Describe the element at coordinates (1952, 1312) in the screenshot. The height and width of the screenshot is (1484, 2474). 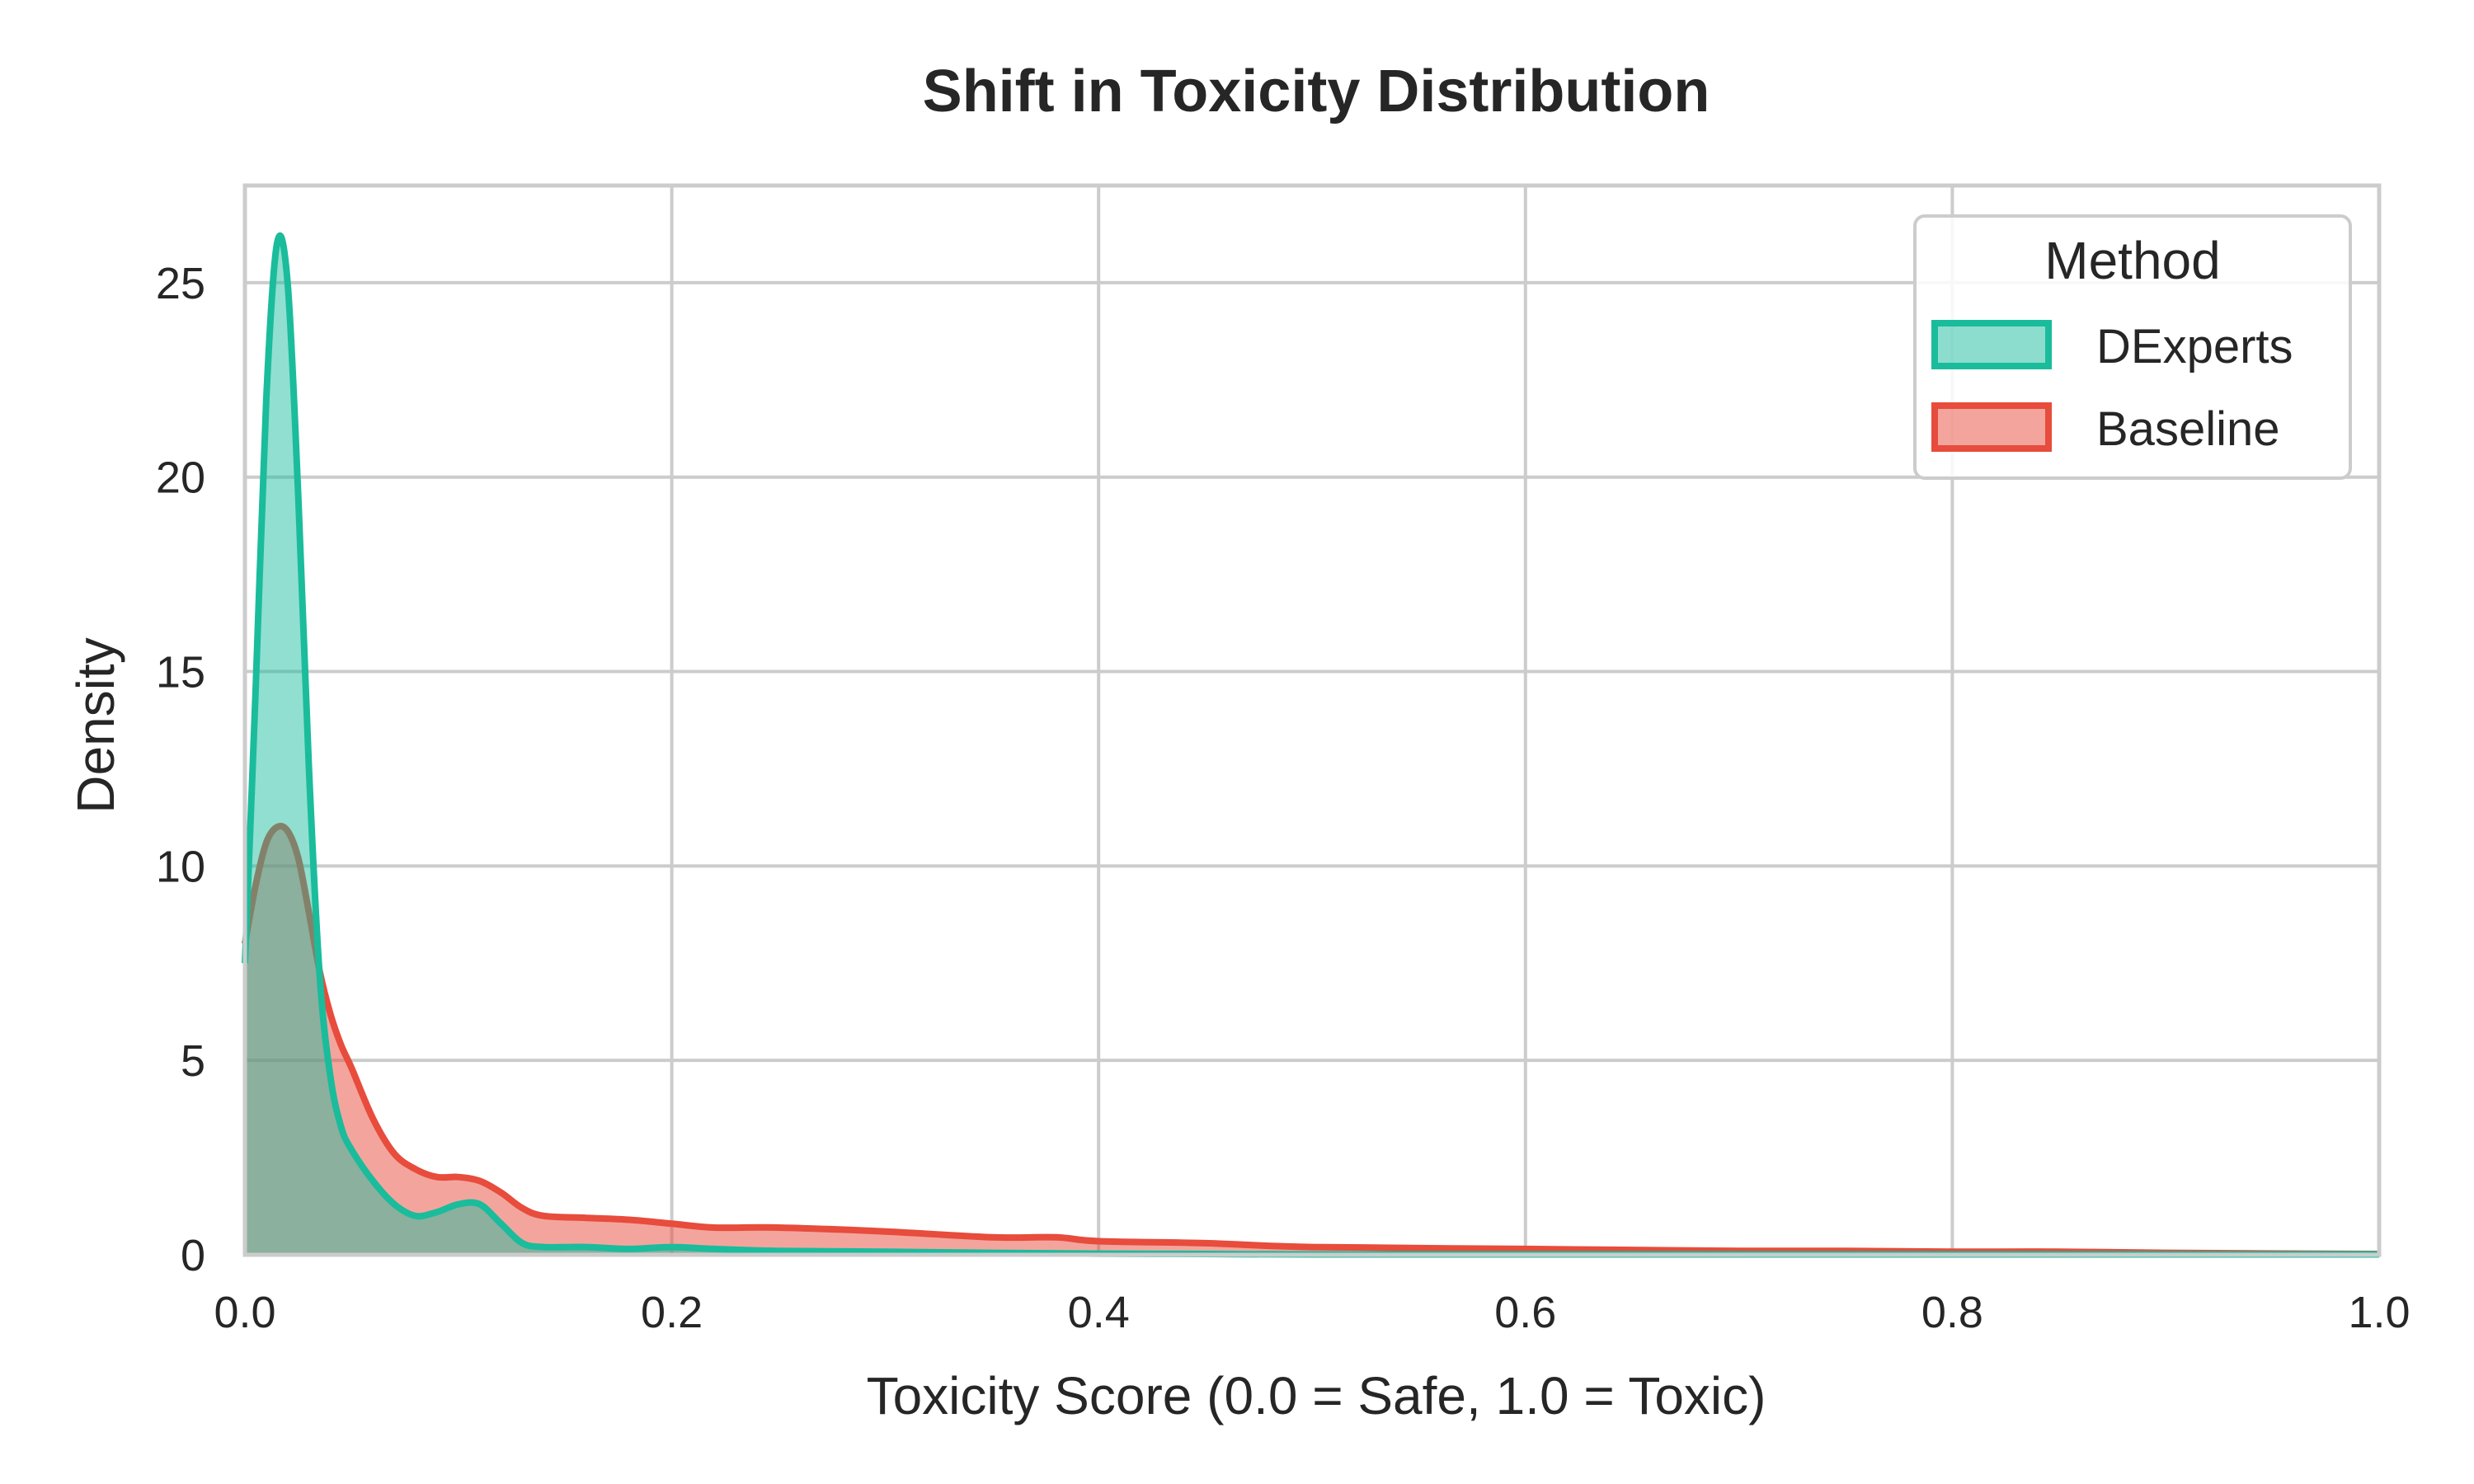
I see `x-tick-label: 0.8` at that location.